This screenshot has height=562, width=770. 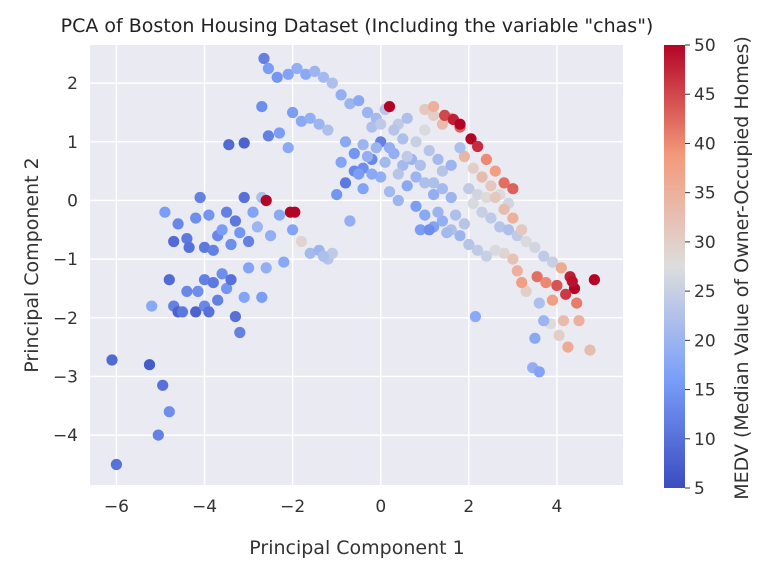 I want to click on colorbar-tick-label: 40, so click(x=705, y=144).